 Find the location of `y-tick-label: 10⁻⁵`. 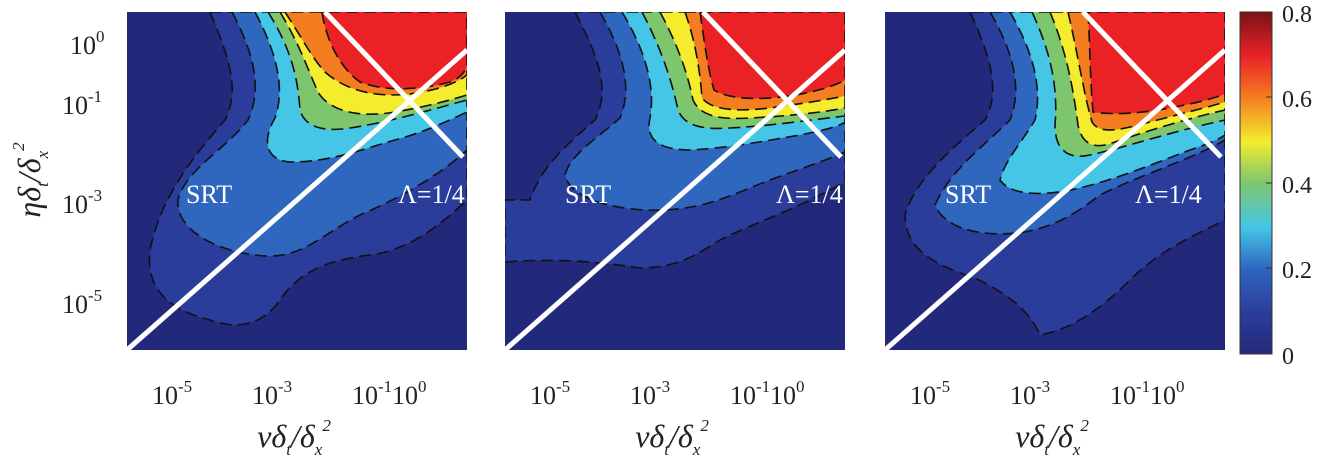

y-tick-label: 10⁻⁵ is located at coordinates (82, 302).